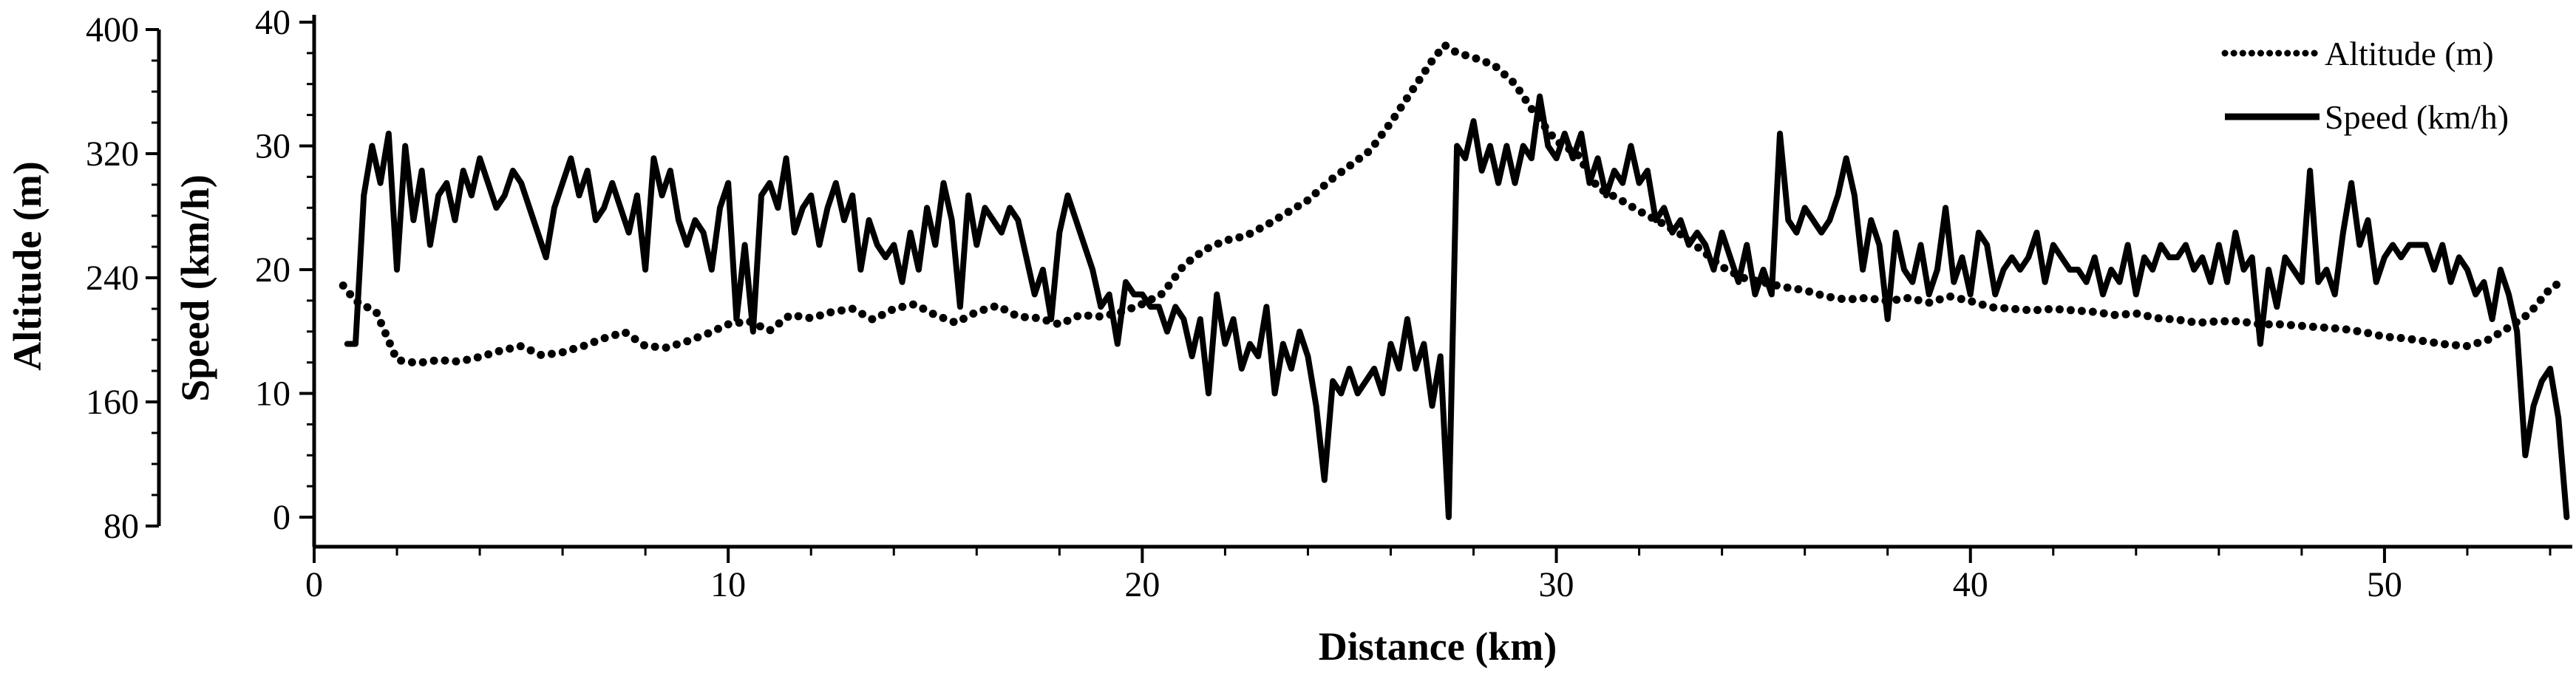  What do you see at coordinates (112, 402) in the screenshot?
I see `altitude-tick-label: 160` at bounding box center [112, 402].